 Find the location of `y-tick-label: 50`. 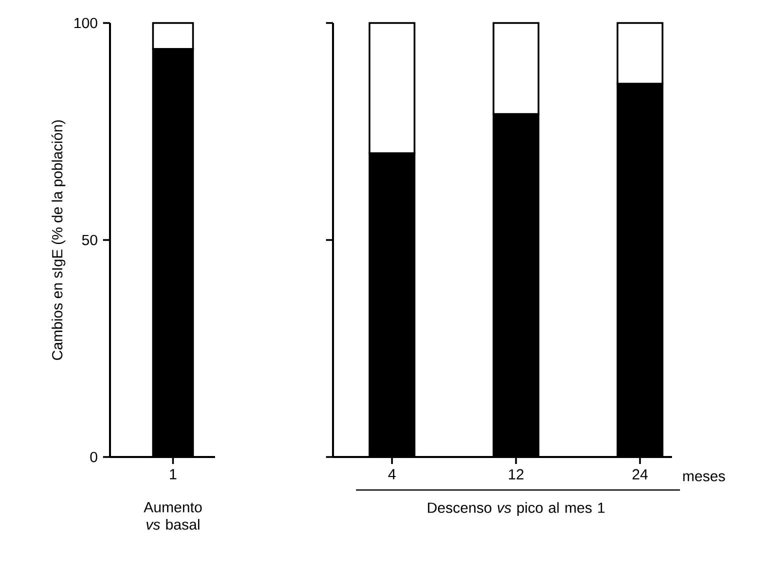

y-tick-label: 50 is located at coordinates (90, 240).